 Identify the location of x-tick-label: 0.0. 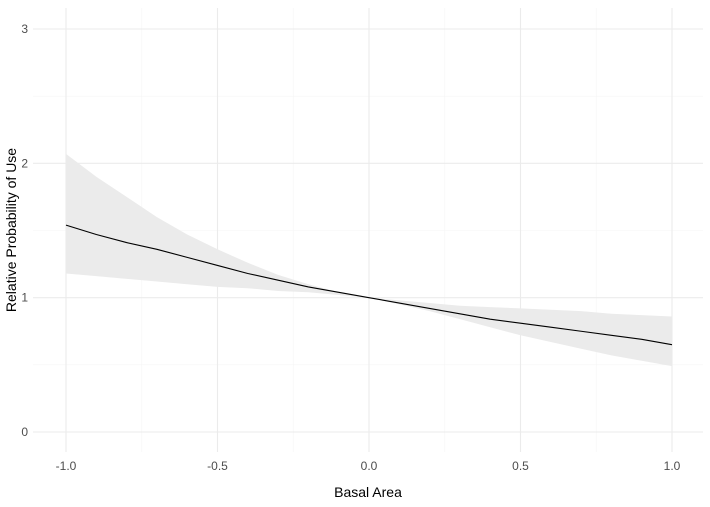
(369, 466).